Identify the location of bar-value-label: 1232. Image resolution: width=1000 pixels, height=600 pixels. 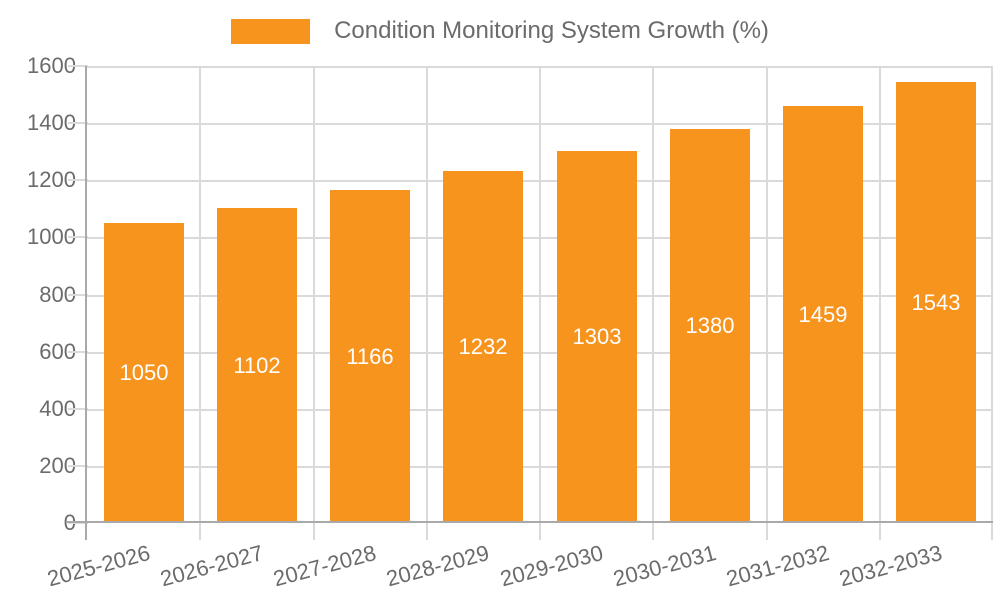
(483, 346).